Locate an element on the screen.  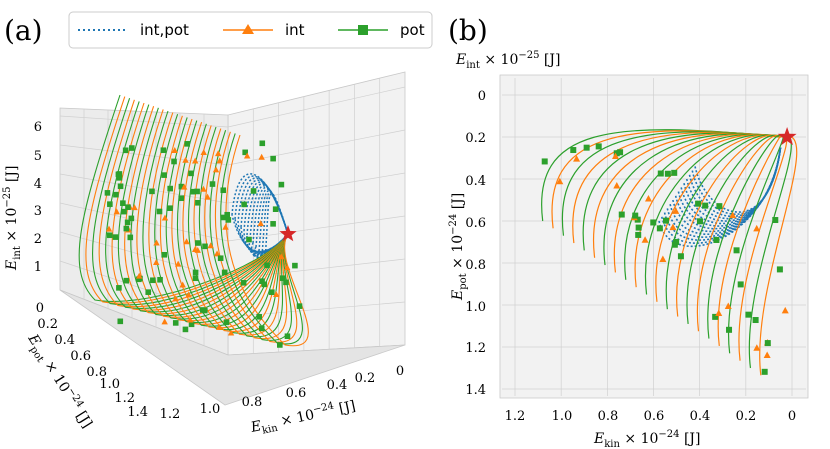
legend-int-marker is located at coordinates (248, 29).